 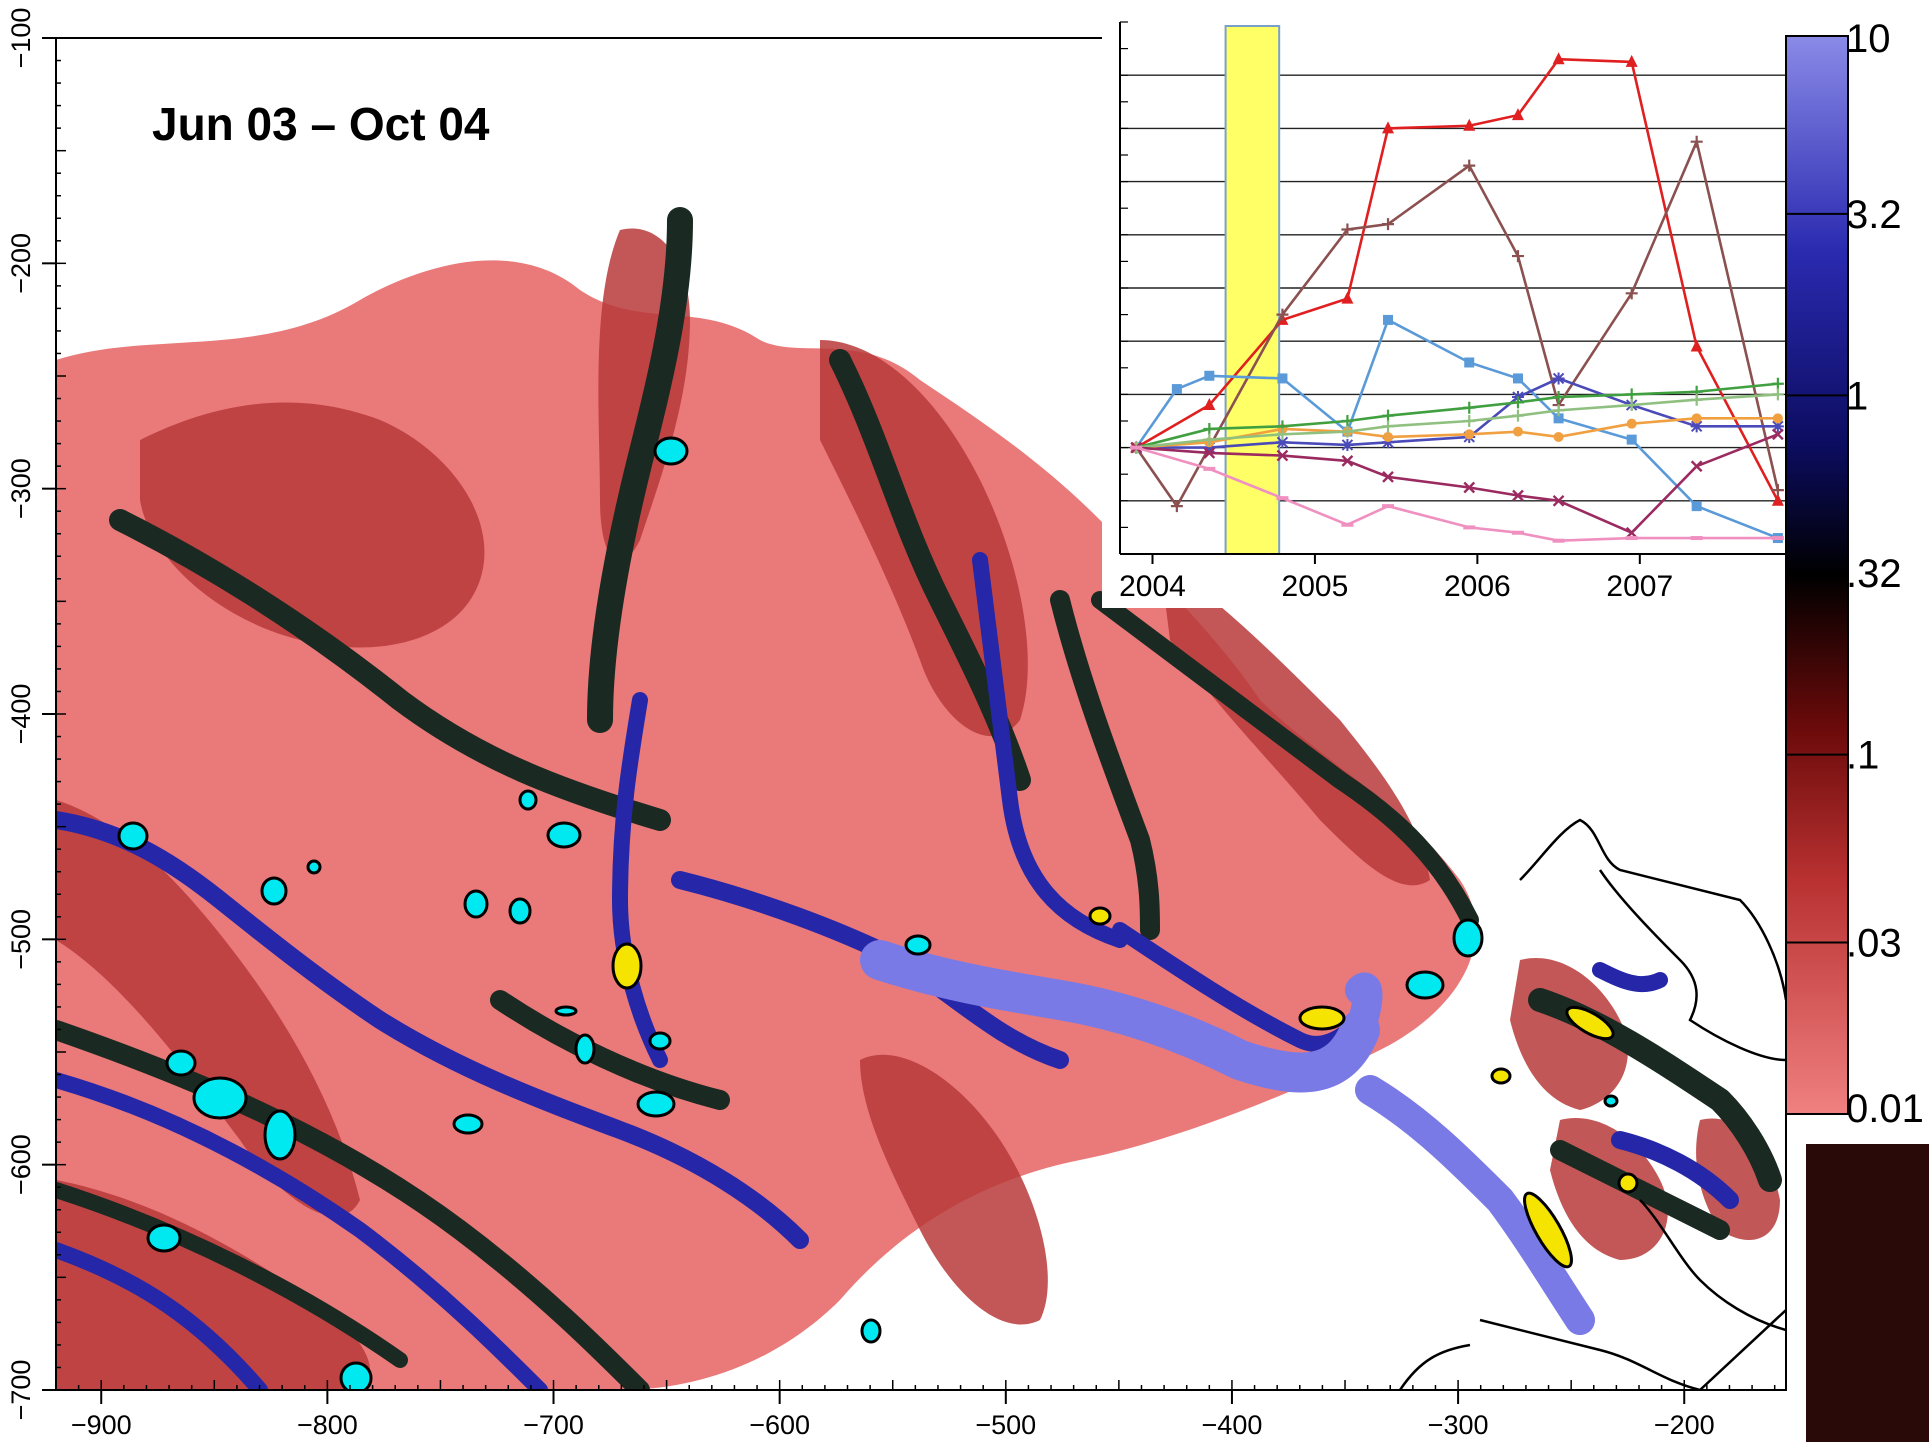 What do you see at coordinates (1152, 586) in the screenshot?
I see `inset-x-tick-label: 2004` at bounding box center [1152, 586].